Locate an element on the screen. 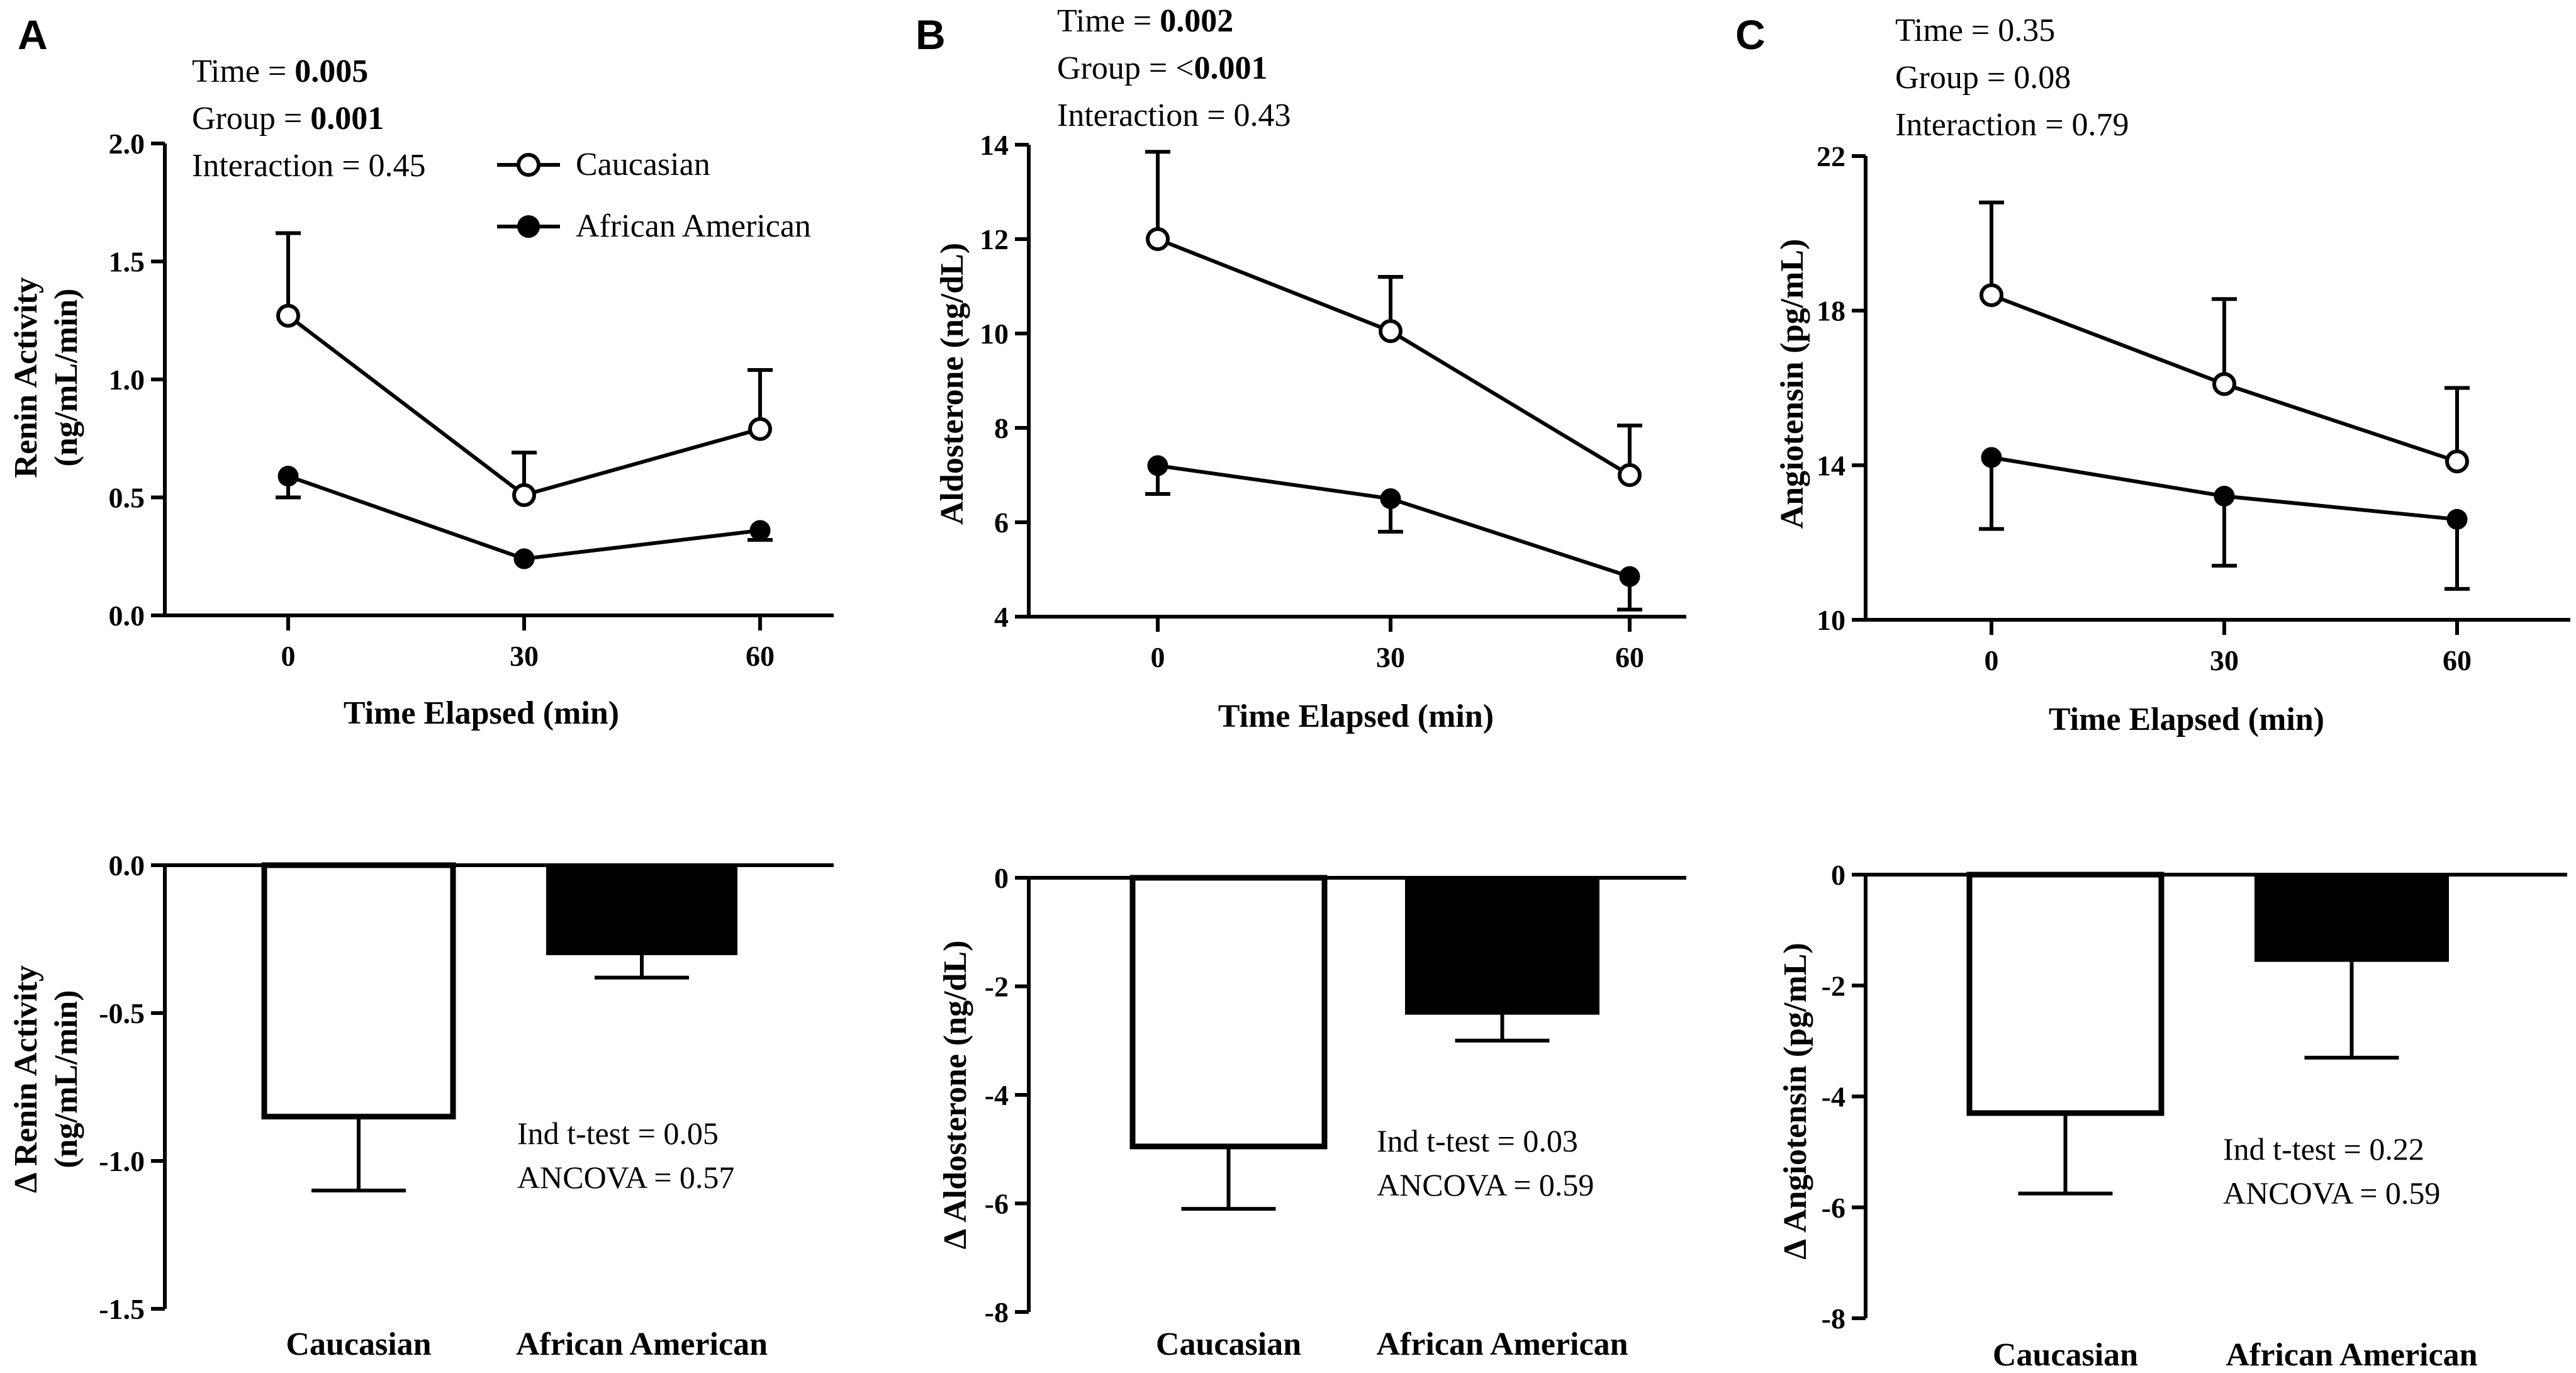 The width and height of the screenshot is (2576, 1373). y-axis-title-angiotensin-delta: Δ Angiotensin (pg/mL) is located at coordinates (1795, 1101).